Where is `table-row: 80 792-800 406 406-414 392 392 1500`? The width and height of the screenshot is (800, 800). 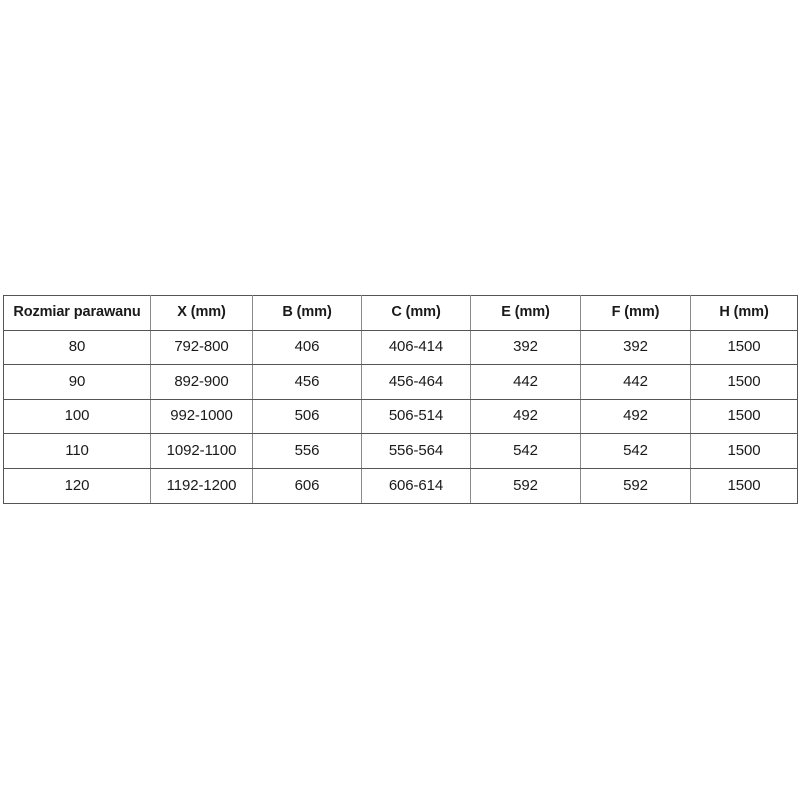 table-row: 80 792-800 406 406-414 392 392 1500 is located at coordinates (400, 347).